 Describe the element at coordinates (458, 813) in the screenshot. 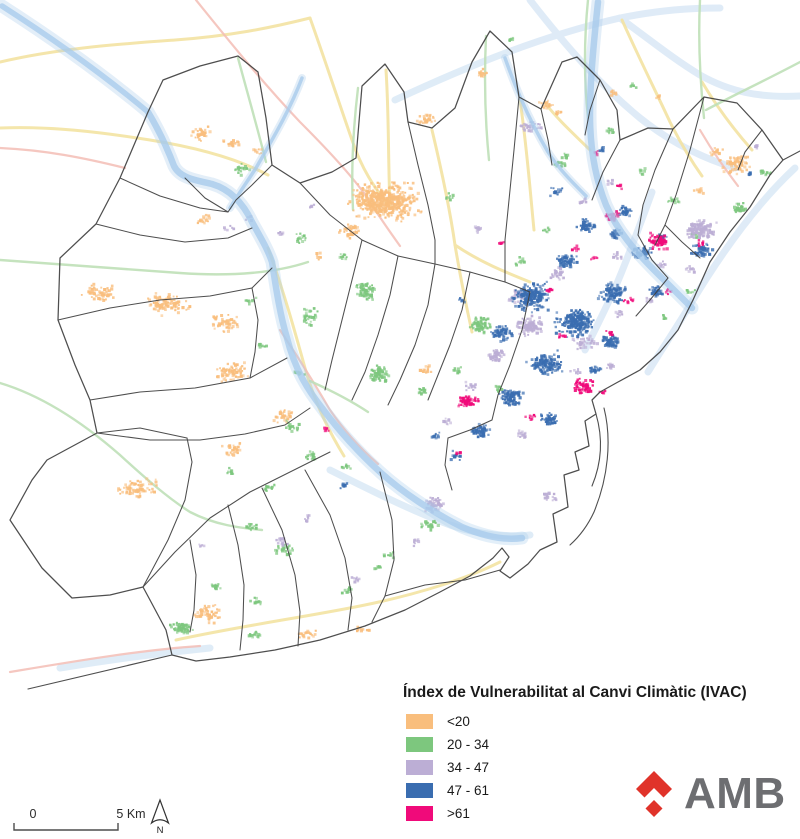

I see `legend-class-label: >61` at that location.